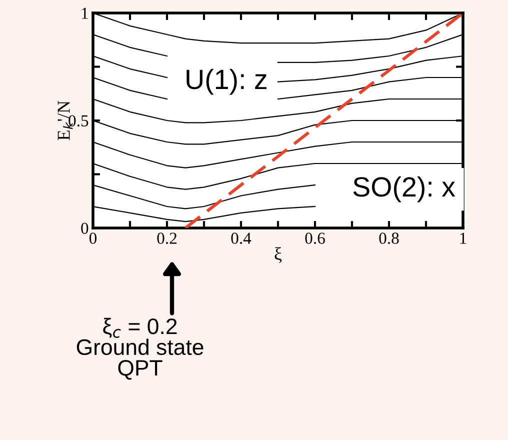  I want to click on text: ξ$_{c}$ = 0.2 Ground state QPT, so click(140, 349).